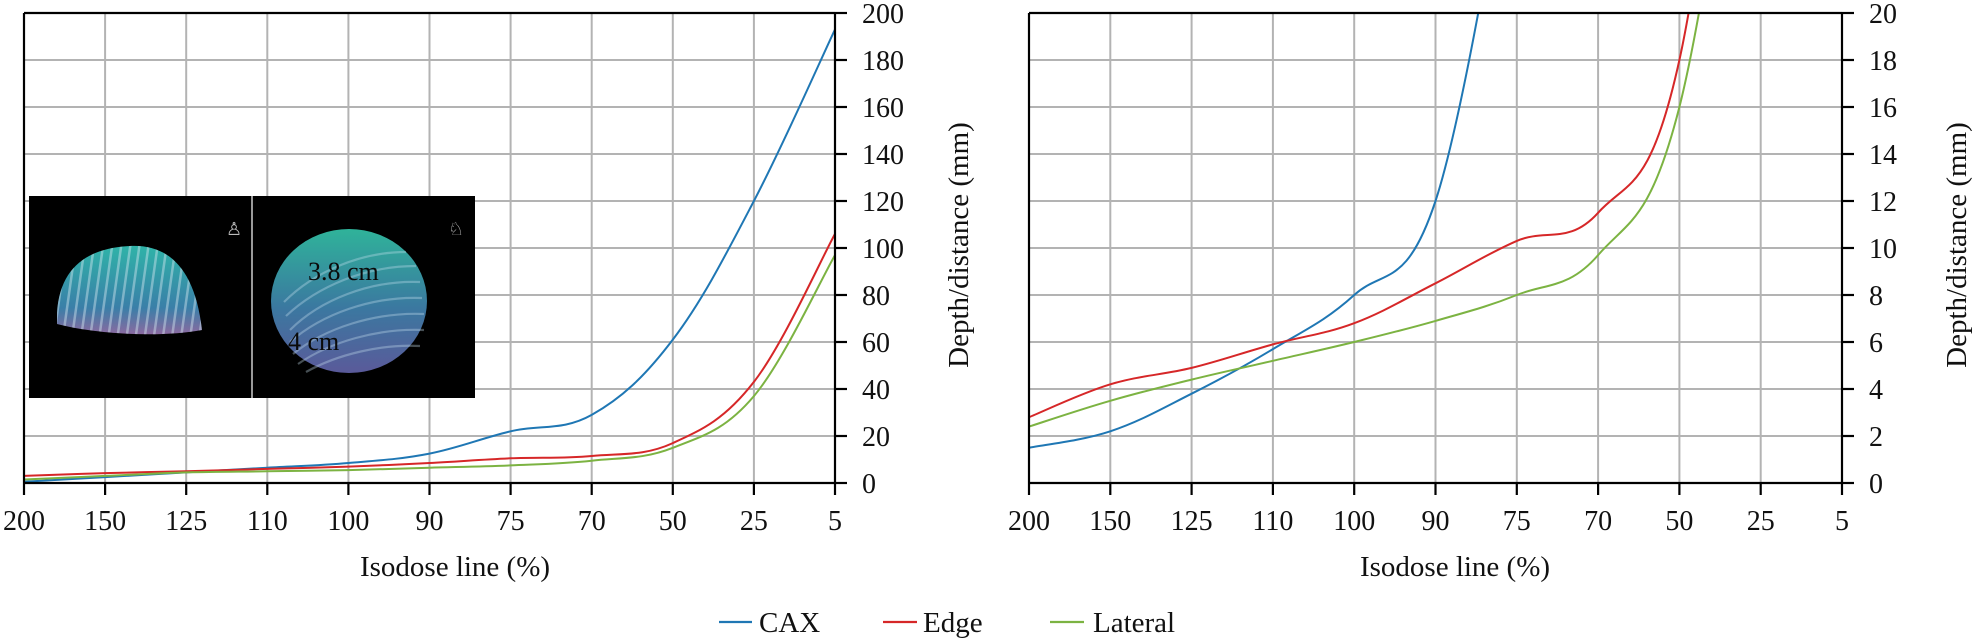  I want to click on right-y-tick-label: 20, so click(1883, 15).